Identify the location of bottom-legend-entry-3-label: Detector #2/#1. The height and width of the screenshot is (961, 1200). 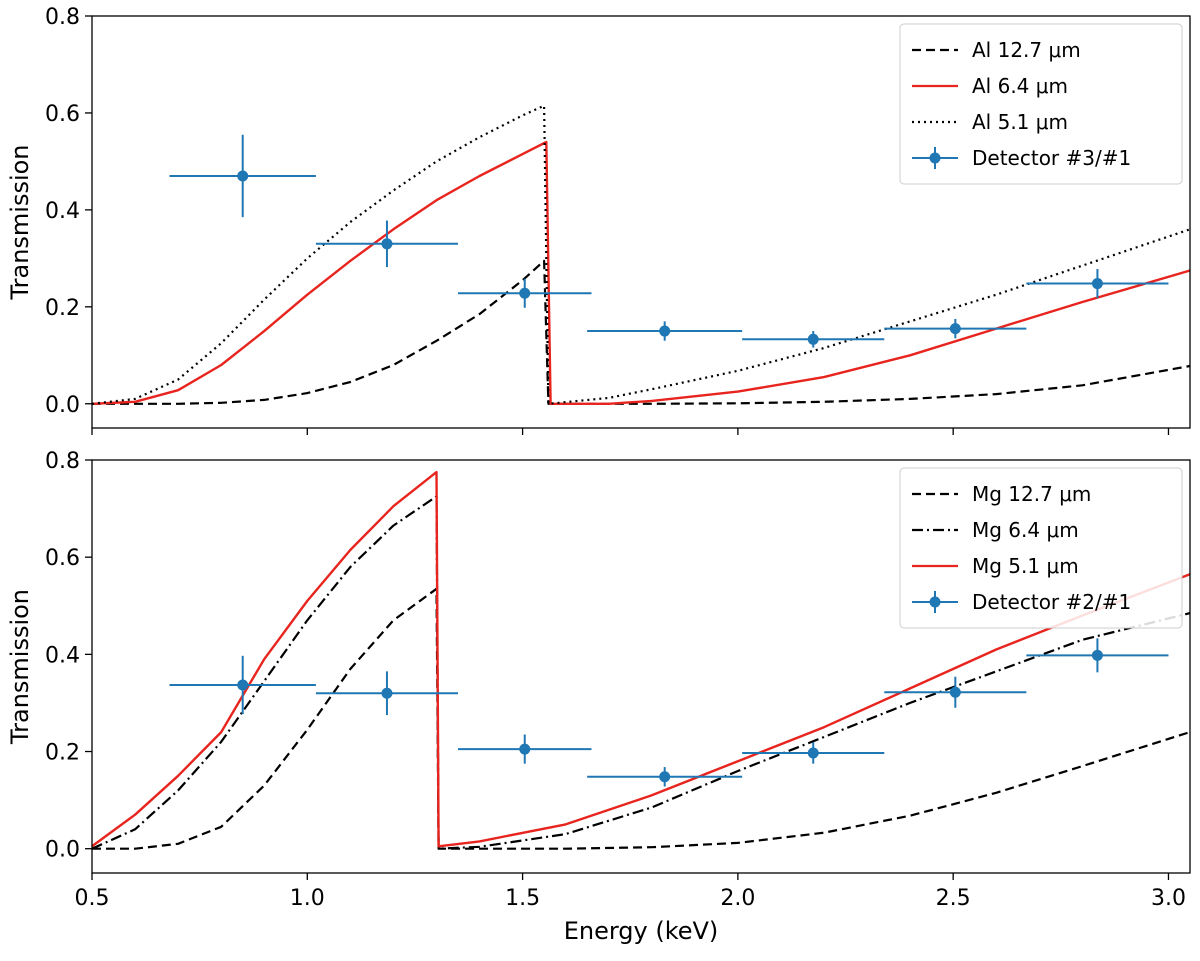
(1051, 602).